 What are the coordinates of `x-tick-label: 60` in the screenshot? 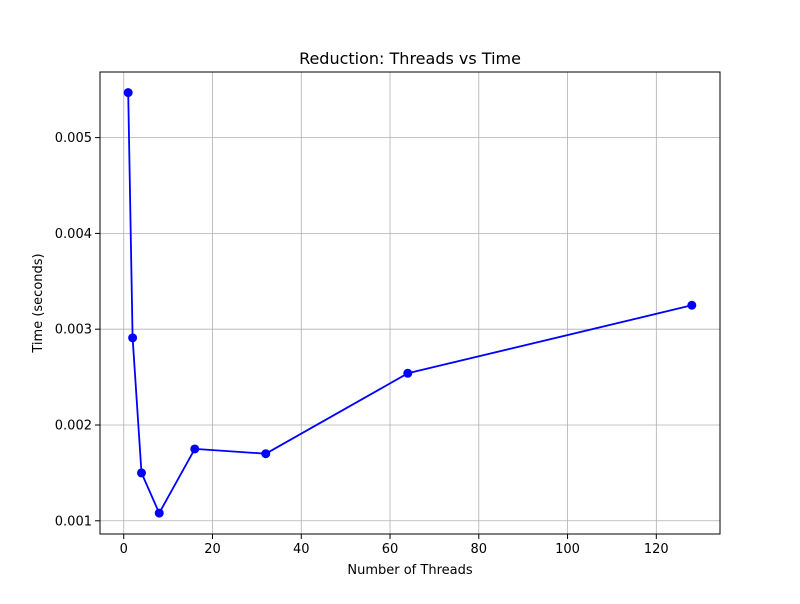 It's located at (390, 549).